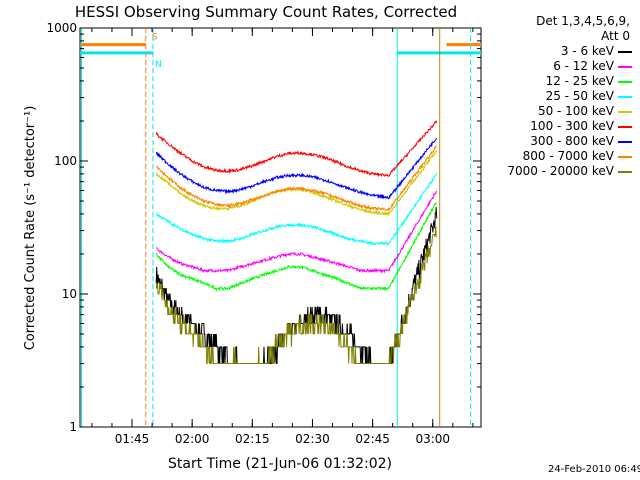 The width and height of the screenshot is (640, 480). Describe the element at coordinates (560, 171) in the screenshot. I see `legend-label: 7000 - 20000 keV` at that location.